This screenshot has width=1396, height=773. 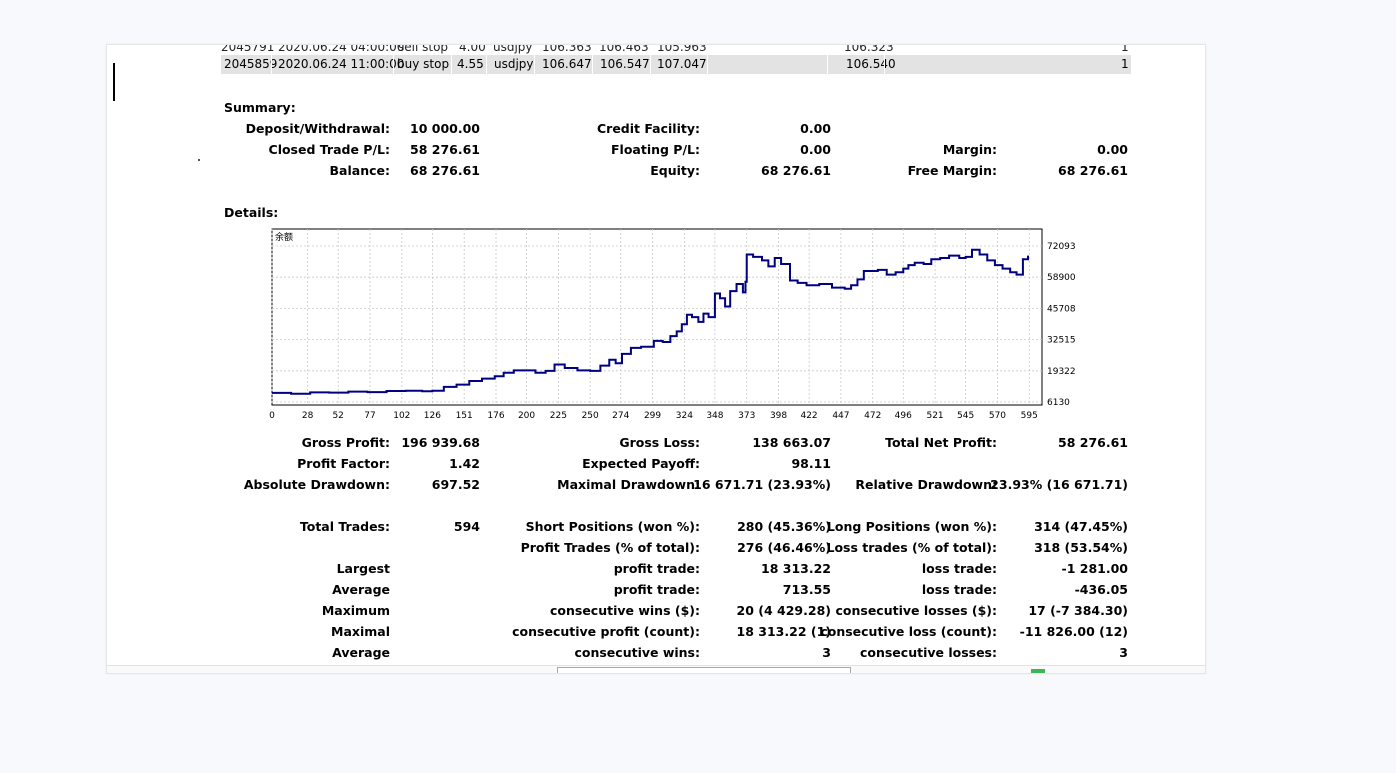 What do you see at coordinates (941, 442) in the screenshot?
I see `total-net-label: Total Net Profit:` at bounding box center [941, 442].